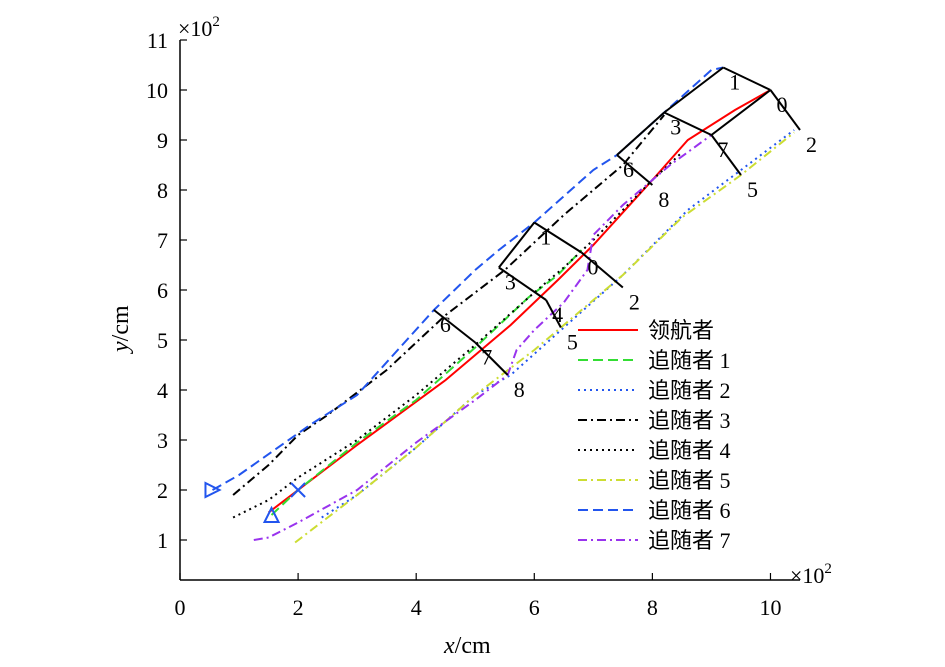 The image size is (945, 667). What do you see at coordinates (689, 510) in the screenshot?
I see `legend-label: 追随者 6` at bounding box center [689, 510].